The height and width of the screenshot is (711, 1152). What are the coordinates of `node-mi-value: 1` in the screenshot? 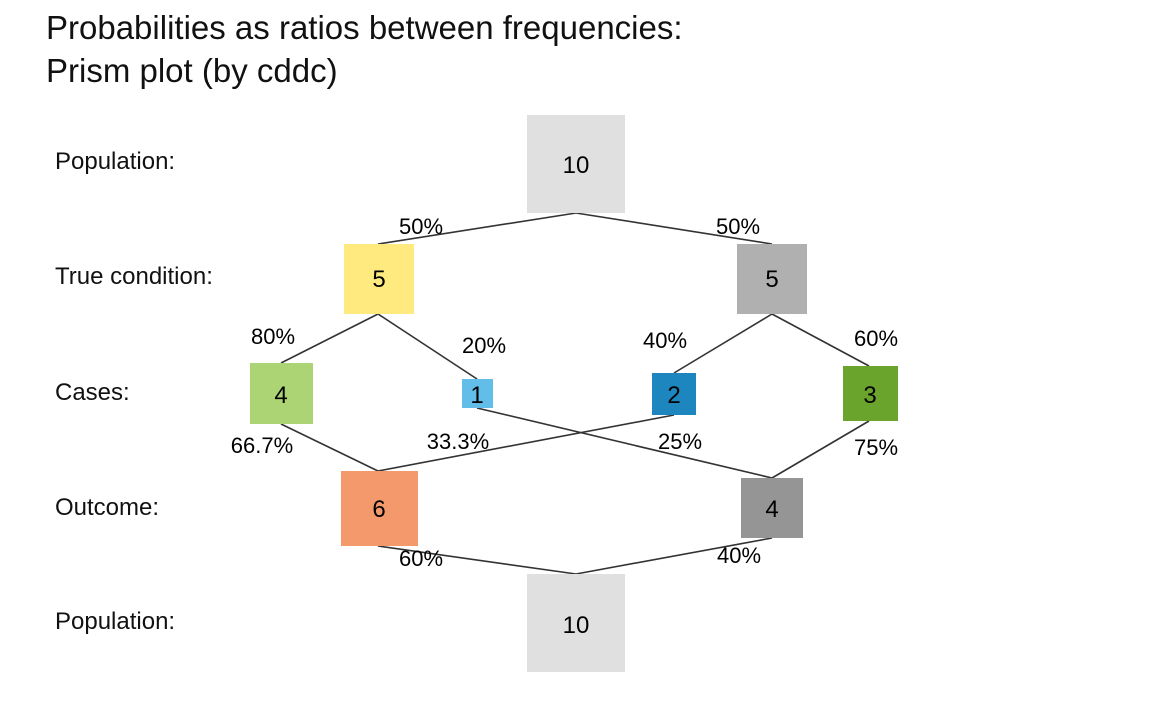 It's located at (476, 395).